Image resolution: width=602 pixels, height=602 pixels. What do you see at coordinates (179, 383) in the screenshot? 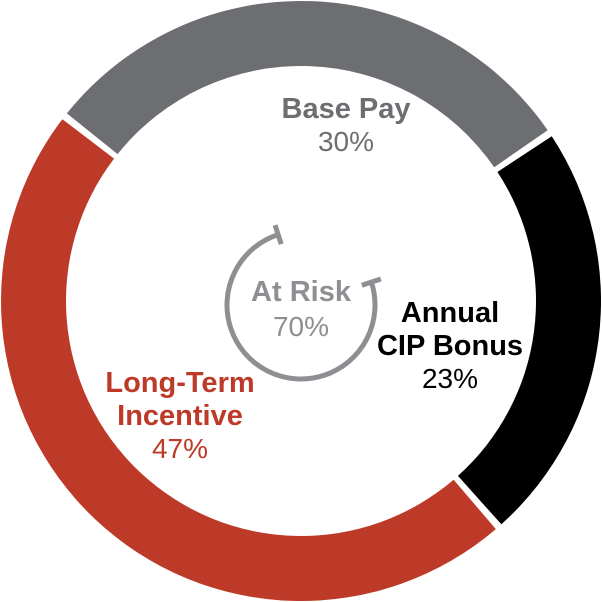
I see `slice-label-long-term-incentive-line-1: Long-Term` at bounding box center [179, 383].